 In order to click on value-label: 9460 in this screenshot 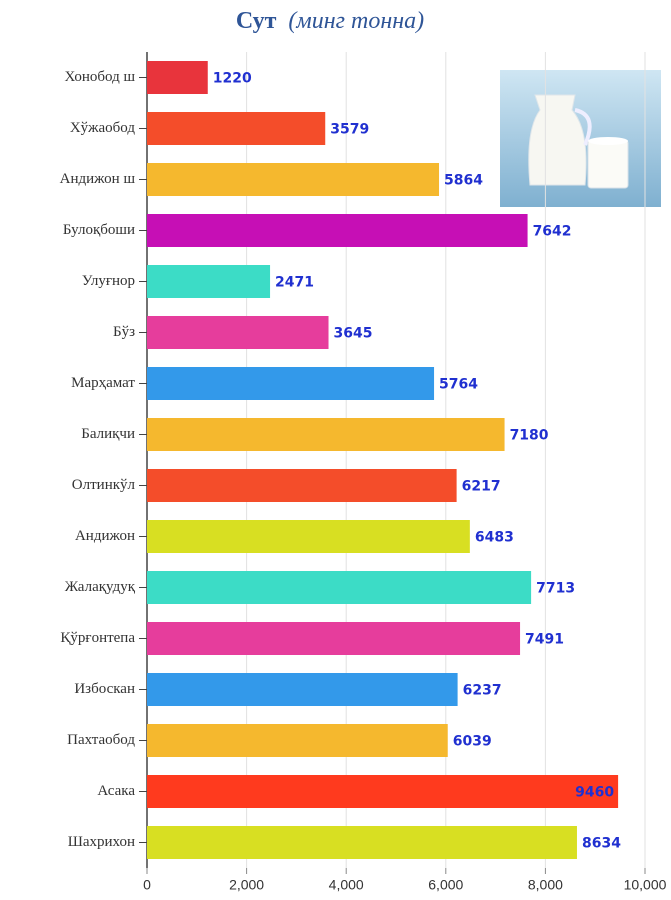, I will do `click(594, 793)`.